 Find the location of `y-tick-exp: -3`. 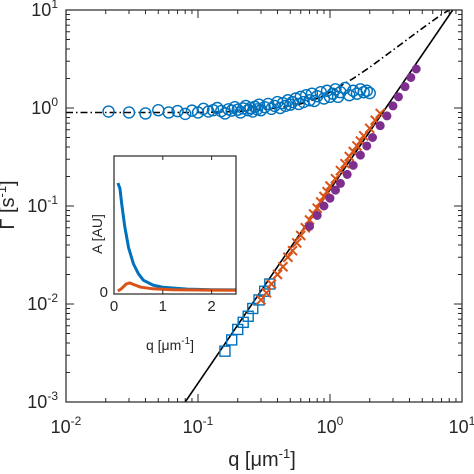

y-tick-exp: -3 is located at coordinates (52, 396).